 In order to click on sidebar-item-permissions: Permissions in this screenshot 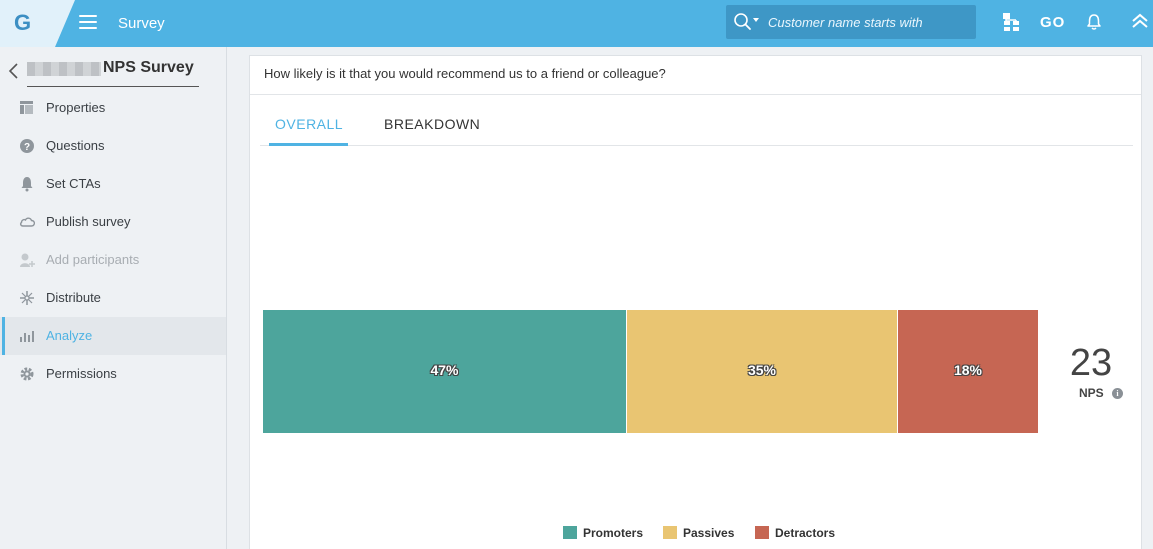, I will do `click(113, 374)`.